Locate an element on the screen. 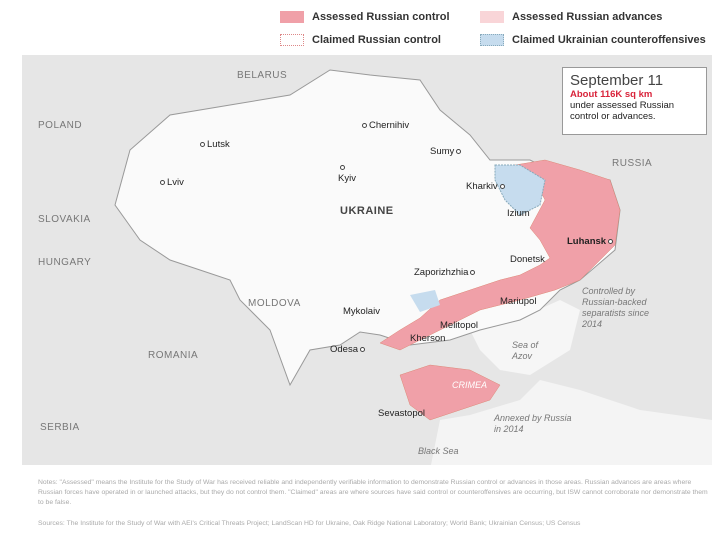 Image resolution: width=720 pixels, height=548 pixels. city-izium: Izium is located at coordinates (518, 213).